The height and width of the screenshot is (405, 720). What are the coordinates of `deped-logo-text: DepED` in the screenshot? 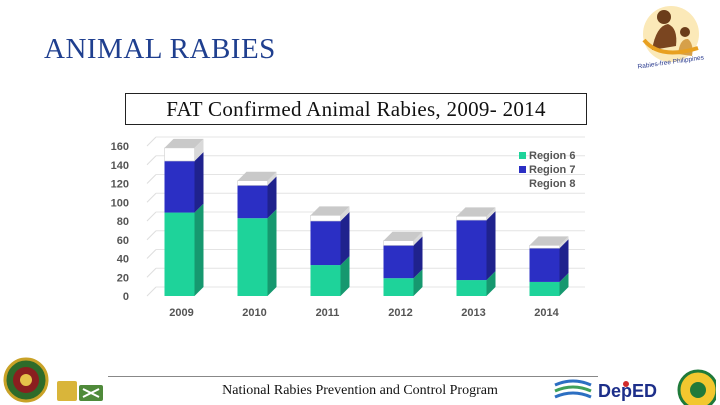 It's located at (627, 391).